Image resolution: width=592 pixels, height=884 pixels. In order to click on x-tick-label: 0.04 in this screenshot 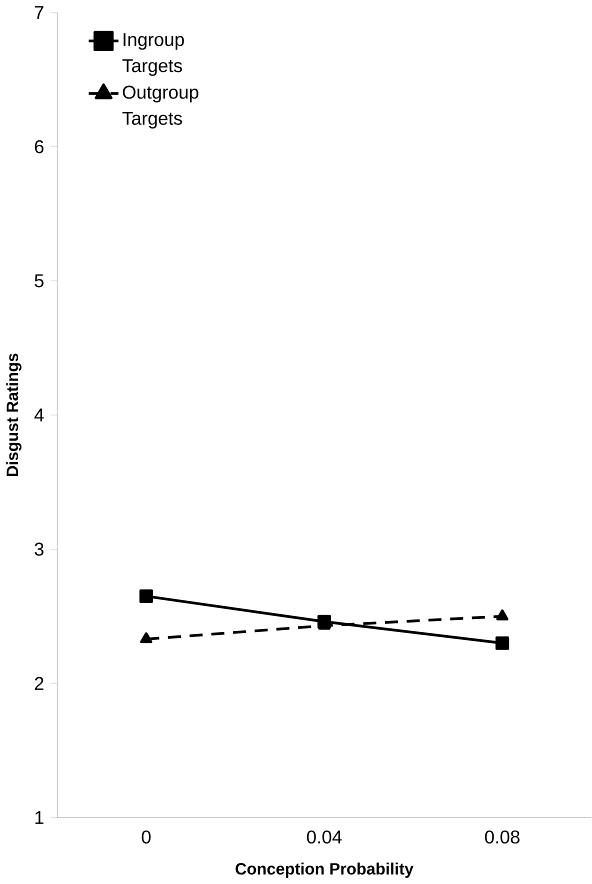, I will do `click(324, 837)`.